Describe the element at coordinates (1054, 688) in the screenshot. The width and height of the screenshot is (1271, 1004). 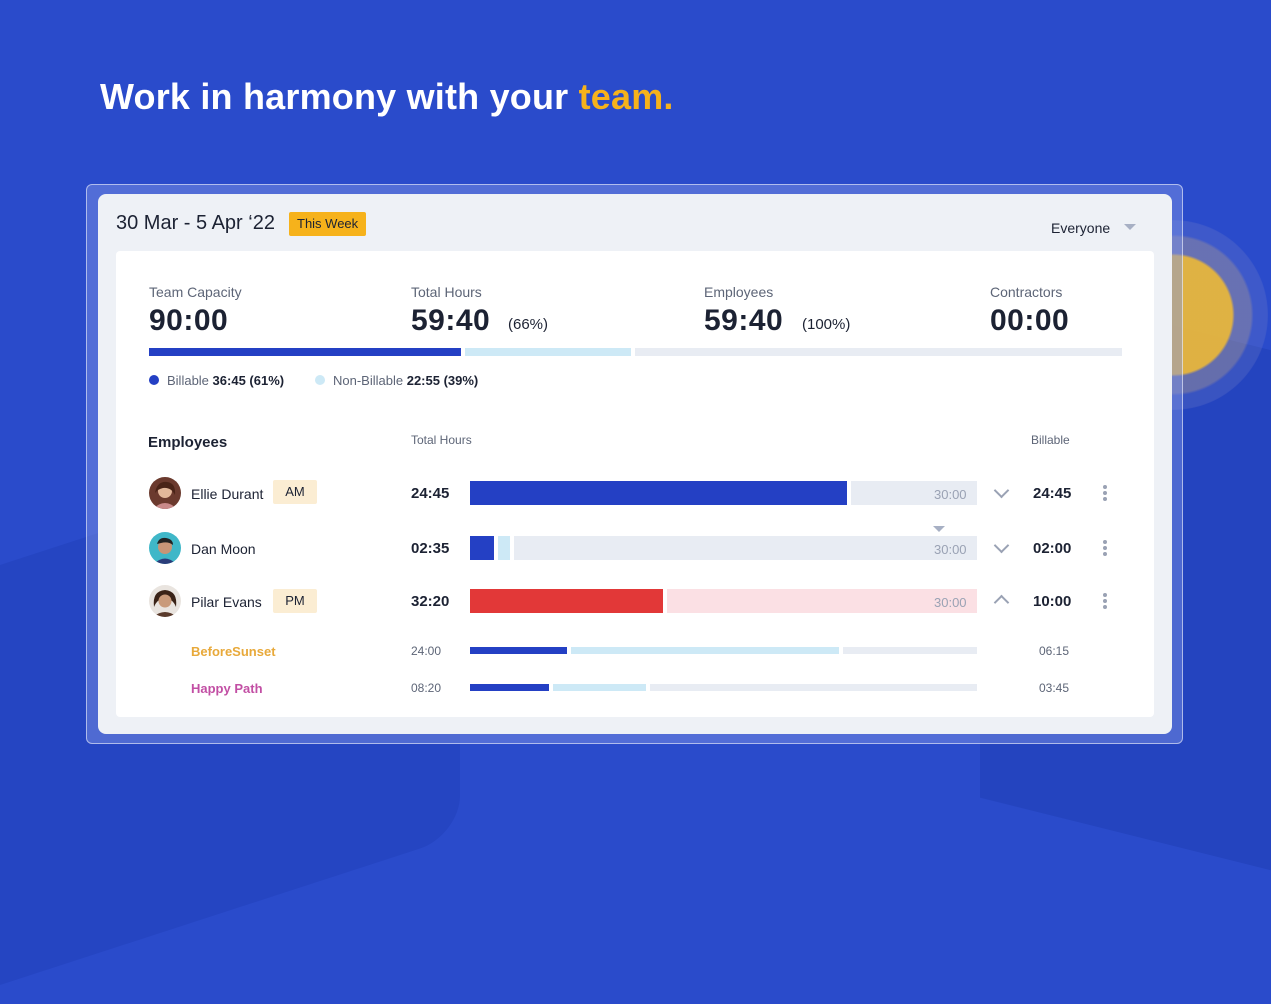
I see `project-billable-hours: 03:45` at that location.